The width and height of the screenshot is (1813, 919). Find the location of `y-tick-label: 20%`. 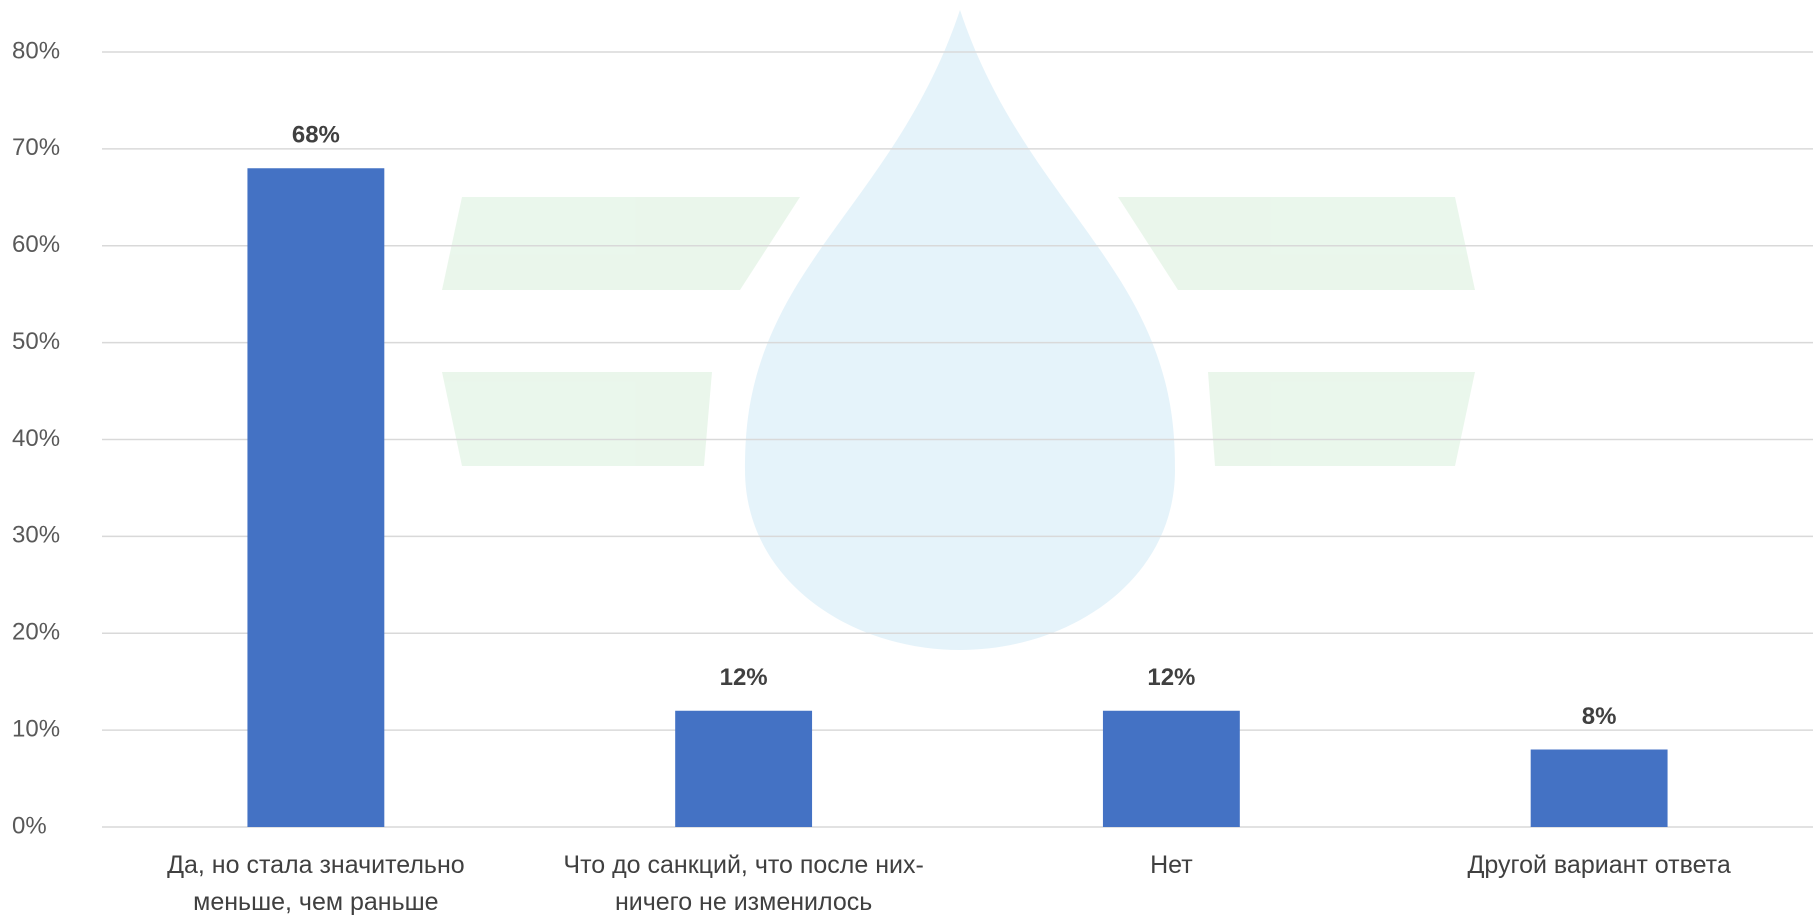

y-tick-label: 20% is located at coordinates (36, 632).